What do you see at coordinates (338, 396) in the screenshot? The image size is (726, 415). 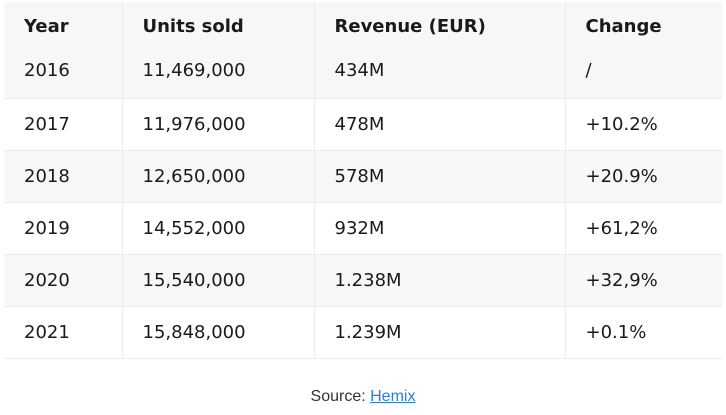 I see `source-label: Source:` at bounding box center [338, 396].